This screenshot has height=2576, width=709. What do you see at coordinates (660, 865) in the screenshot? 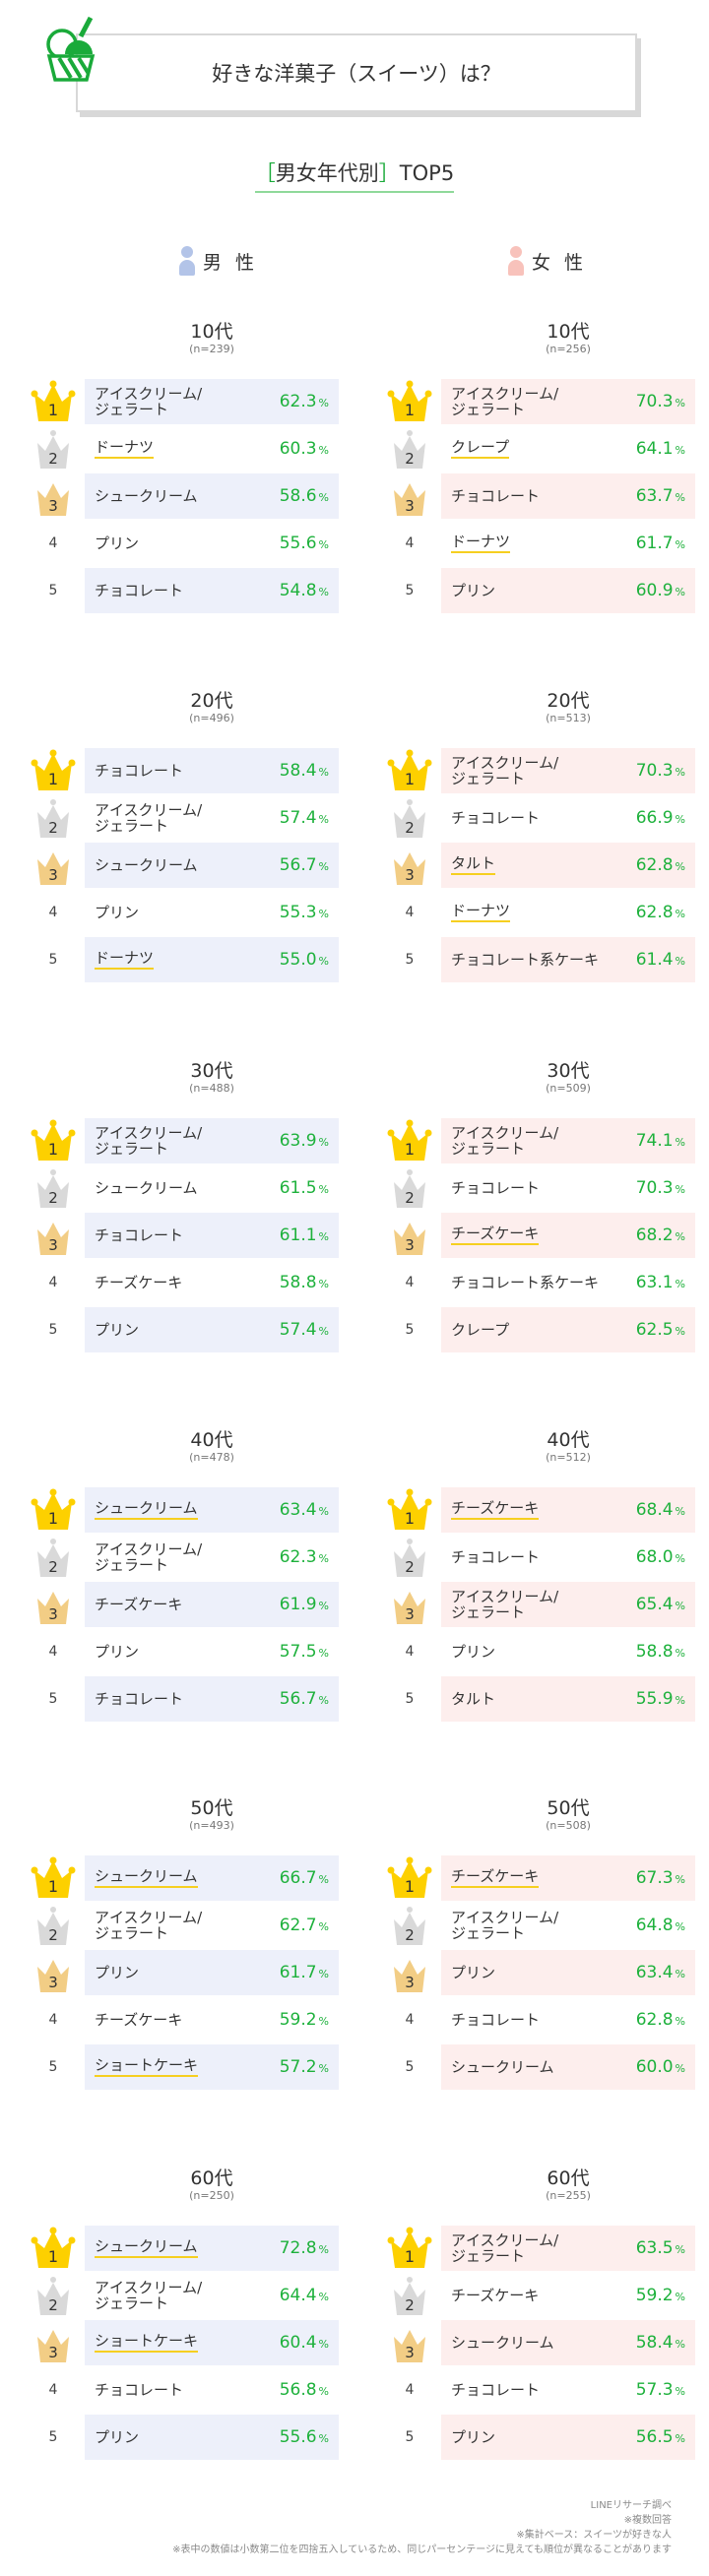
I see `item-percentage: 62.8%` at bounding box center [660, 865].